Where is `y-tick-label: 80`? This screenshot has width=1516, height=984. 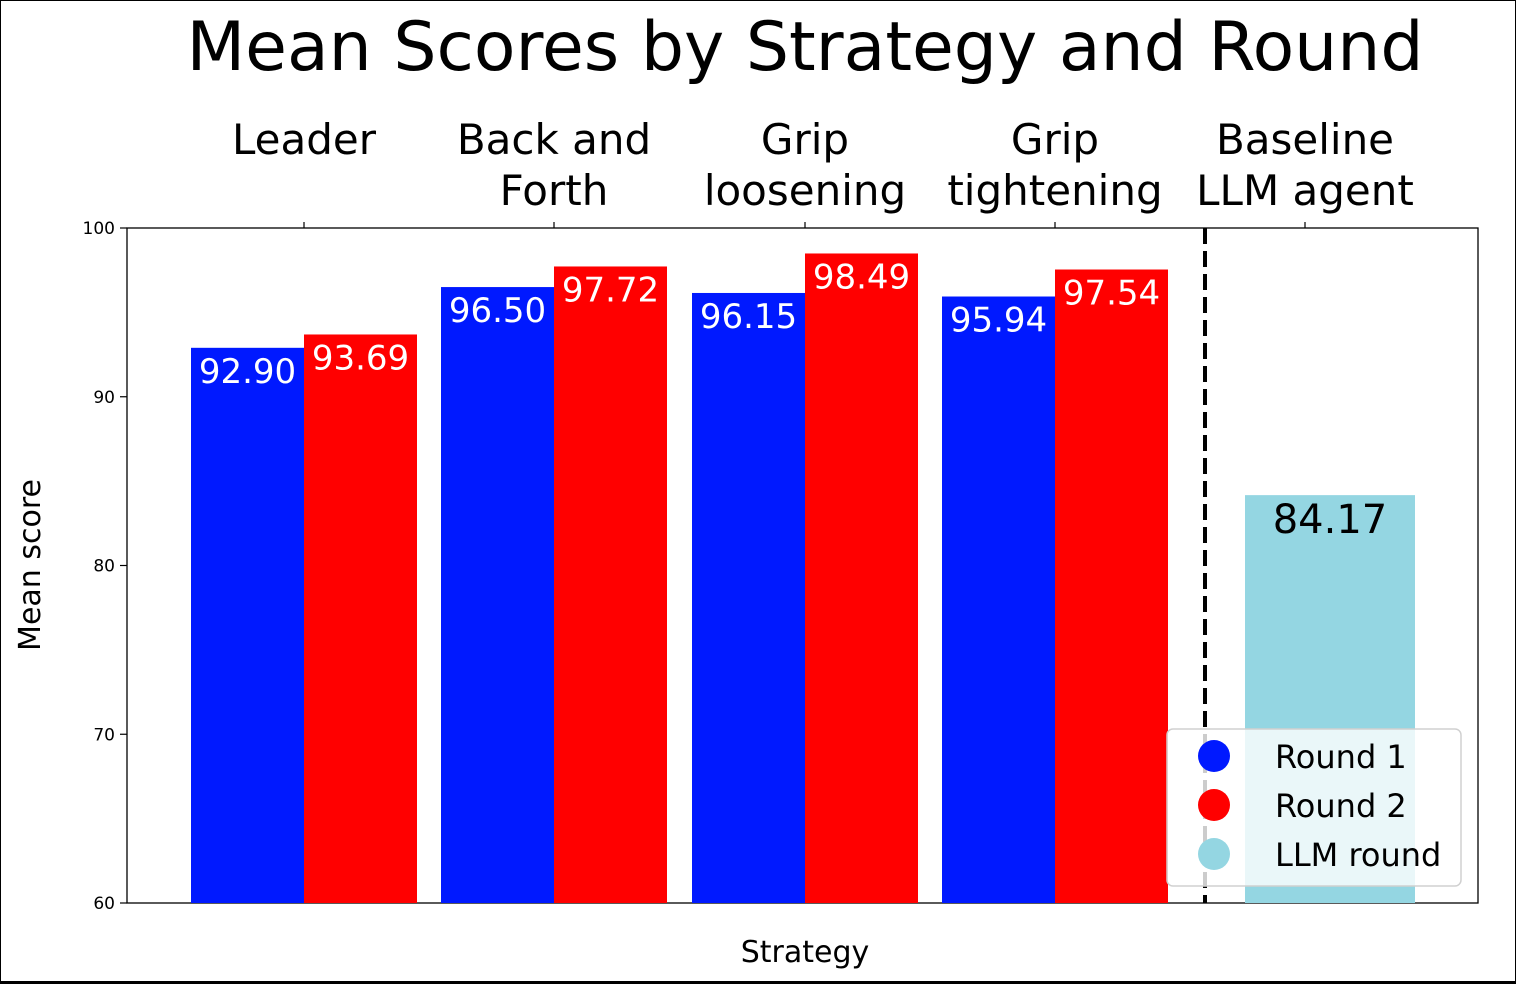 y-tick-label: 80 is located at coordinates (104, 567).